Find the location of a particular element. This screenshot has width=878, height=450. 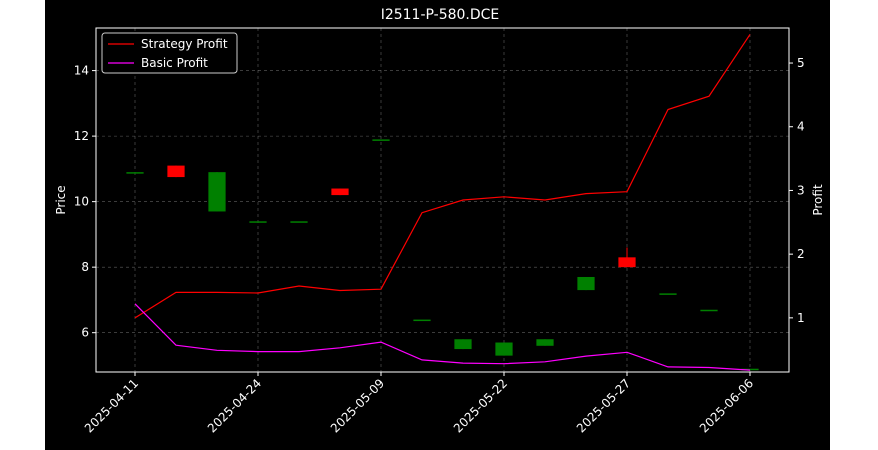

basic-profit-line is located at coordinates (442, 337).